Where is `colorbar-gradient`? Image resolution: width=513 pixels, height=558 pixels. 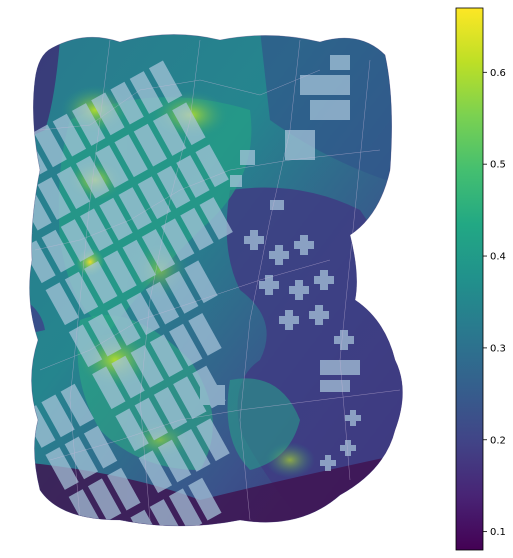 colorbar-gradient is located at coordinates (469, 279).